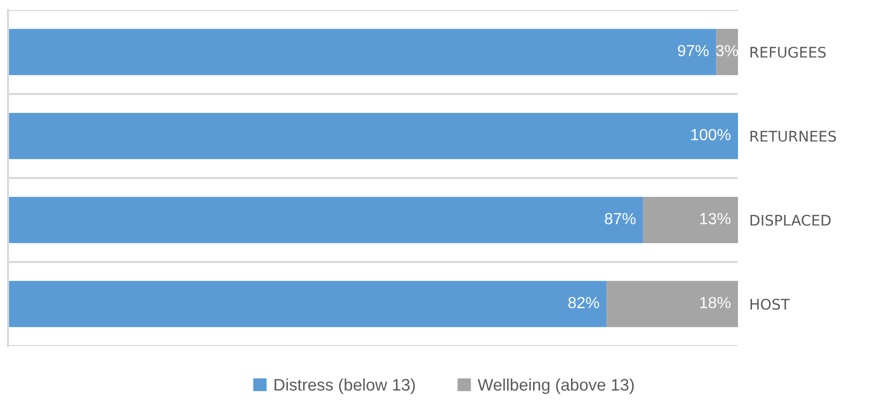 The height and width of the screenshot is (409, 888). What do you see at coordinates (788, 52) in the screenshot?
I see `y-tick-label: REFUGEES` at bounding box center [788, 52].